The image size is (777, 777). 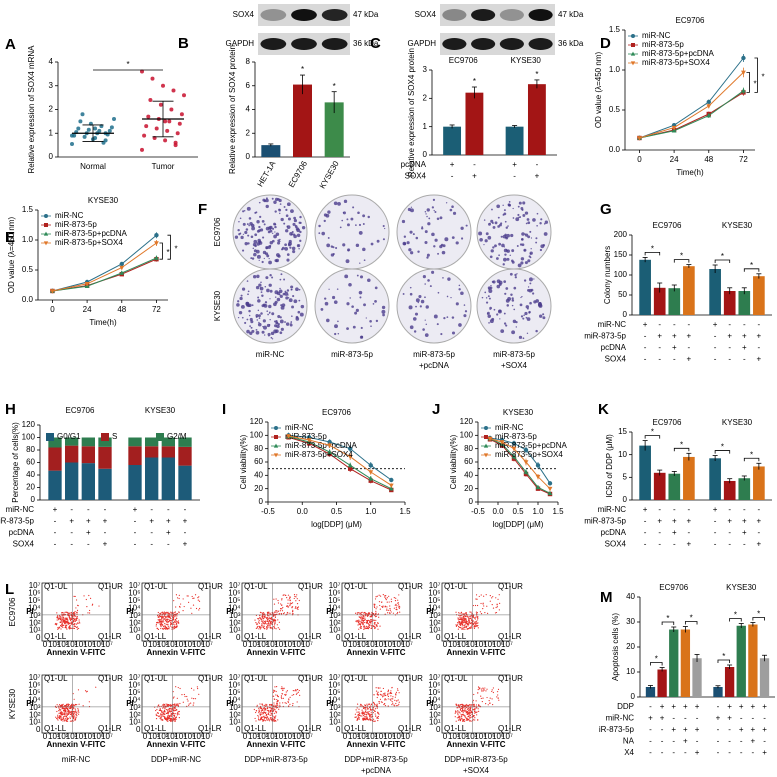 What do you see at coordinates (338, 729) in the screenshot?
I see `y-tick-label: 0` at bounding box center [338, 729].